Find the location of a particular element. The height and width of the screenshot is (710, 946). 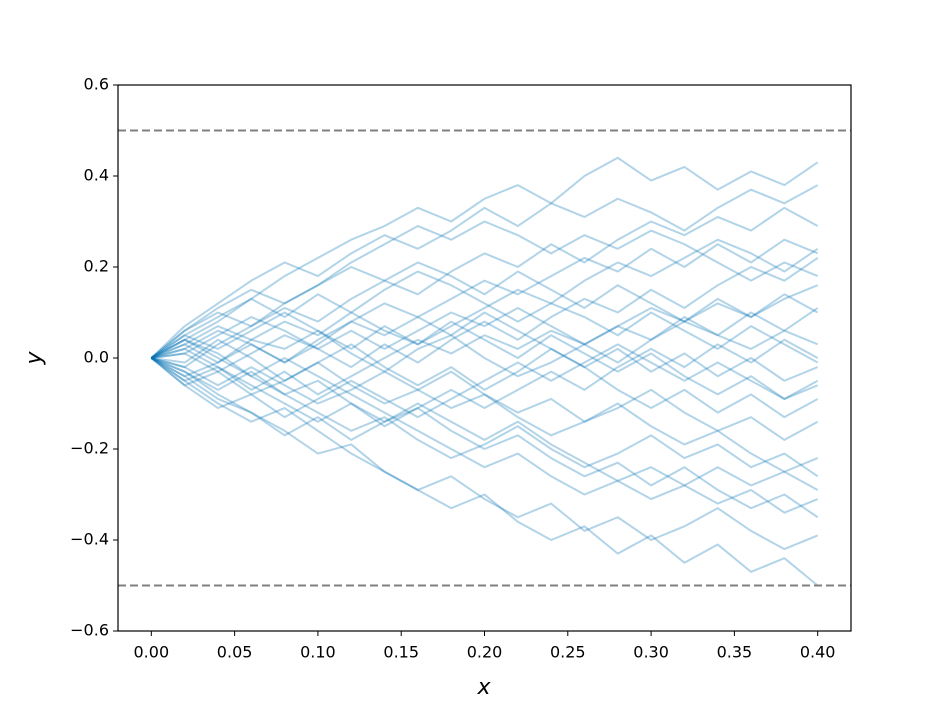

x-tick-label: 0.20 is located at coordinates (485, 652).